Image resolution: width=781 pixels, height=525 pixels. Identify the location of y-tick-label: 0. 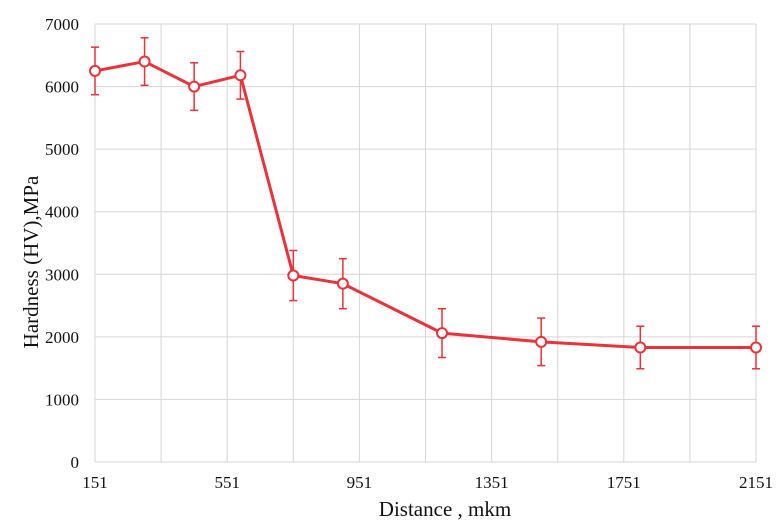
(75, 462).